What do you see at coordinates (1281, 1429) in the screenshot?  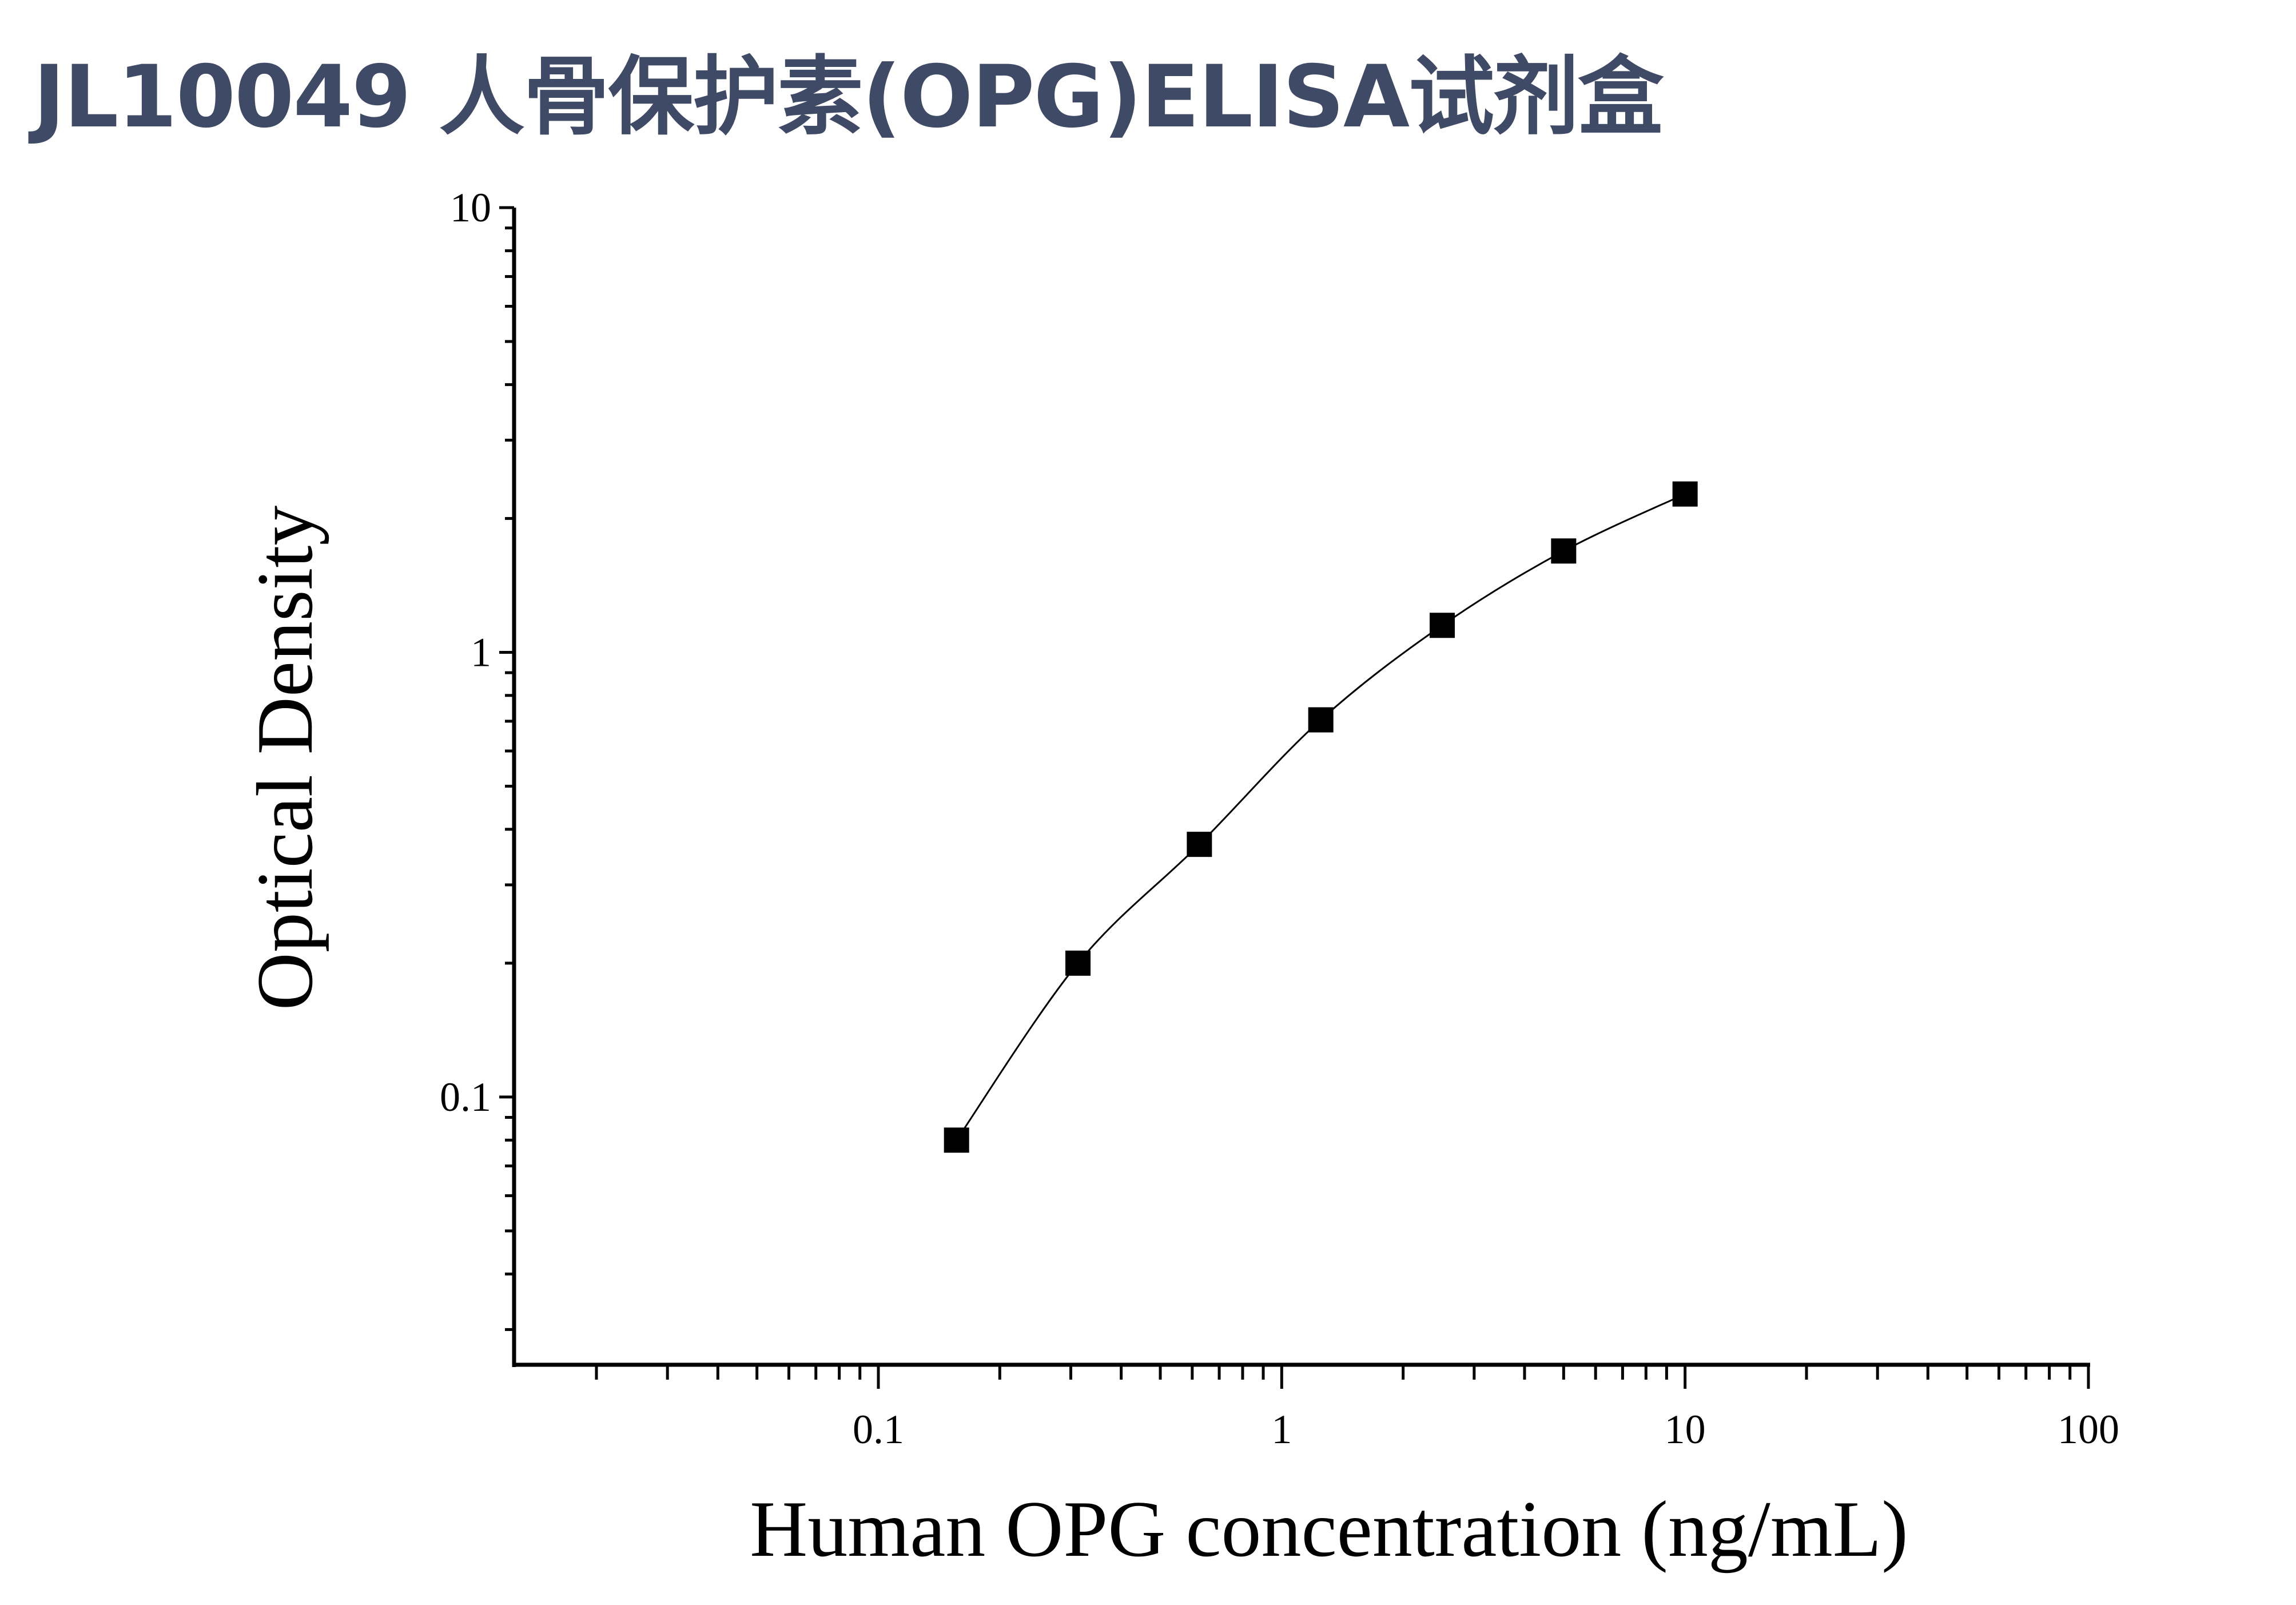 I see `x-tick-label: 1` at bounding box center [1281, 1429].